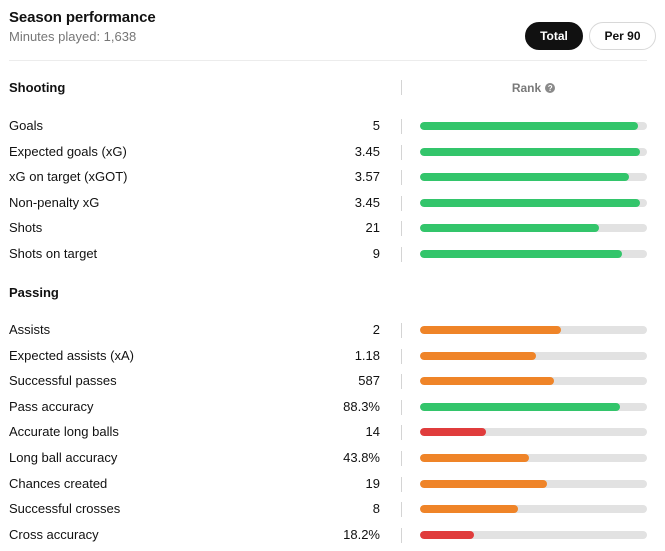 Image resolution: width=665 pixels, height=551 pixels. Describe the element at coordinates (372, 432) in the screenshot. I see `stat-value: 14` at that location.